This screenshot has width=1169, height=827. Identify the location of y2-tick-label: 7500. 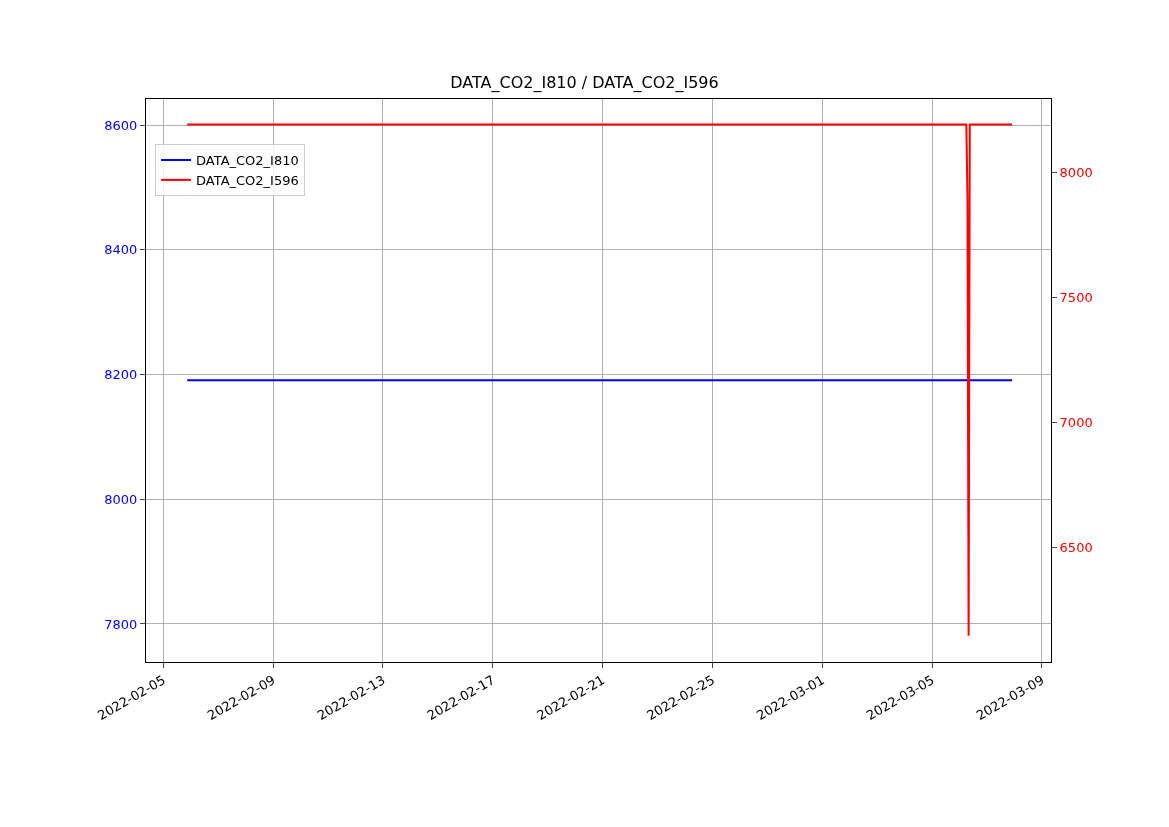
(1076, 297).